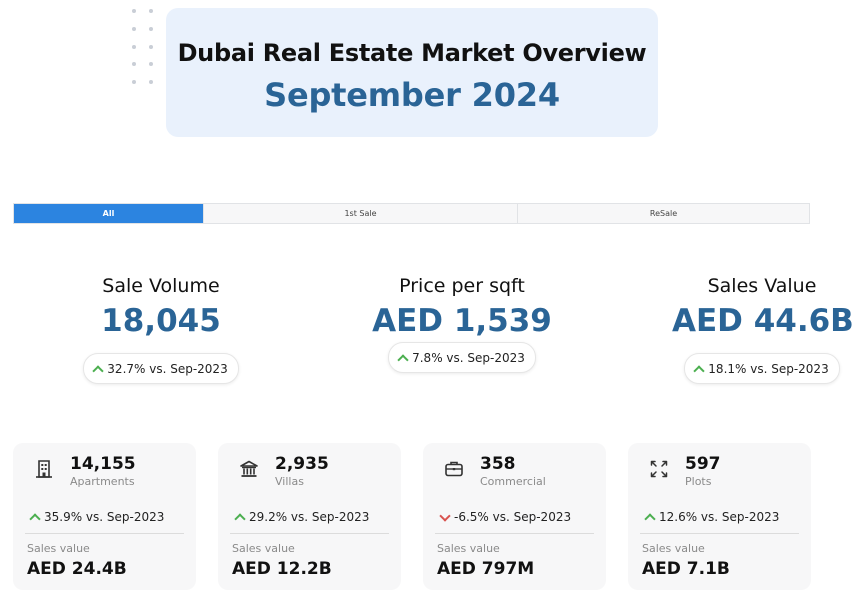 This screenshot has height=611, width=865. I want to click on card-count: 14,155, so click(103, 464).